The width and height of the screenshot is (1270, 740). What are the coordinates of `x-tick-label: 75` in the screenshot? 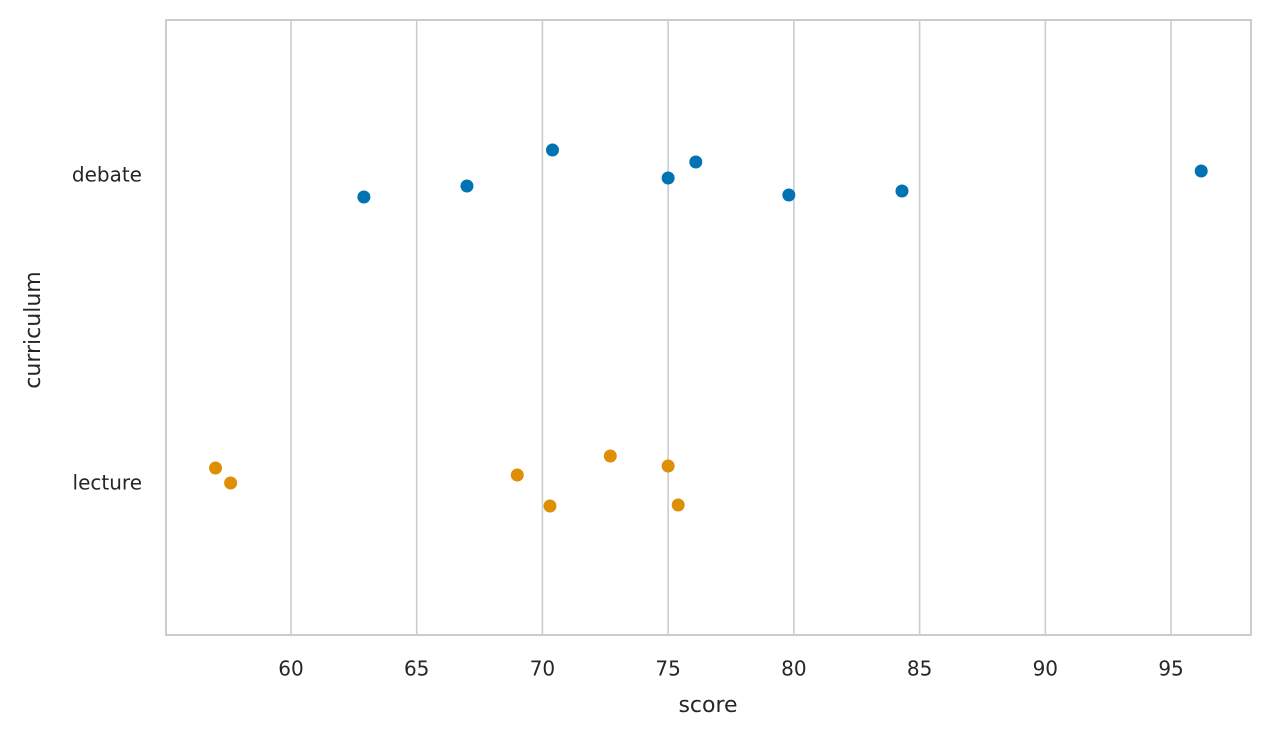 It's located at (667, 669).